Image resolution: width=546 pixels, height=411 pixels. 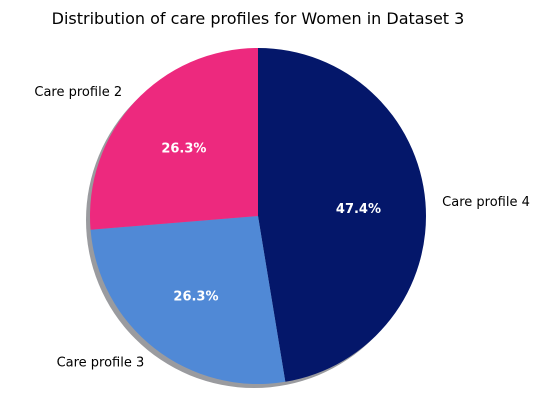 What do you see at coordinates (101, 363) in the screenshot?
I see `slice-label-care-profile-3: Care profile 3` at bounding box center [101, 363].